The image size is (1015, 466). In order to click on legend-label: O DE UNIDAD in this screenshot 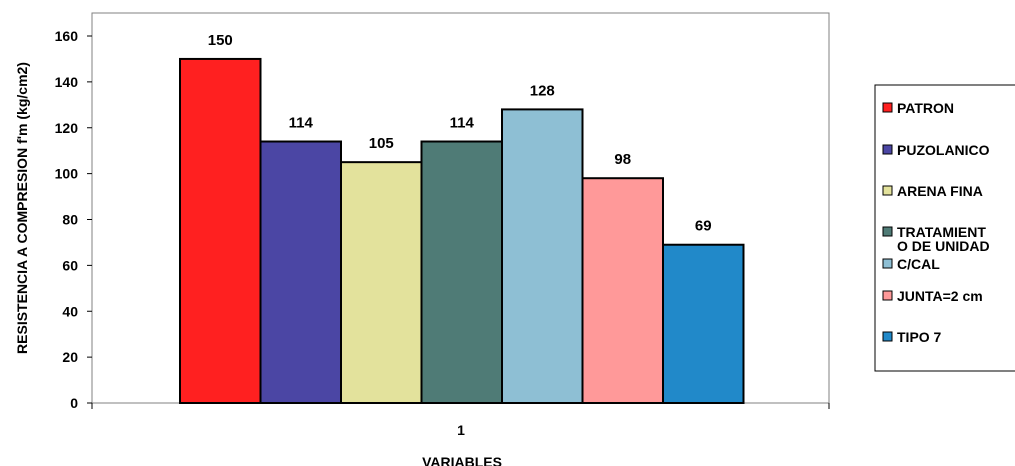, I will do `click(943, 246)`.